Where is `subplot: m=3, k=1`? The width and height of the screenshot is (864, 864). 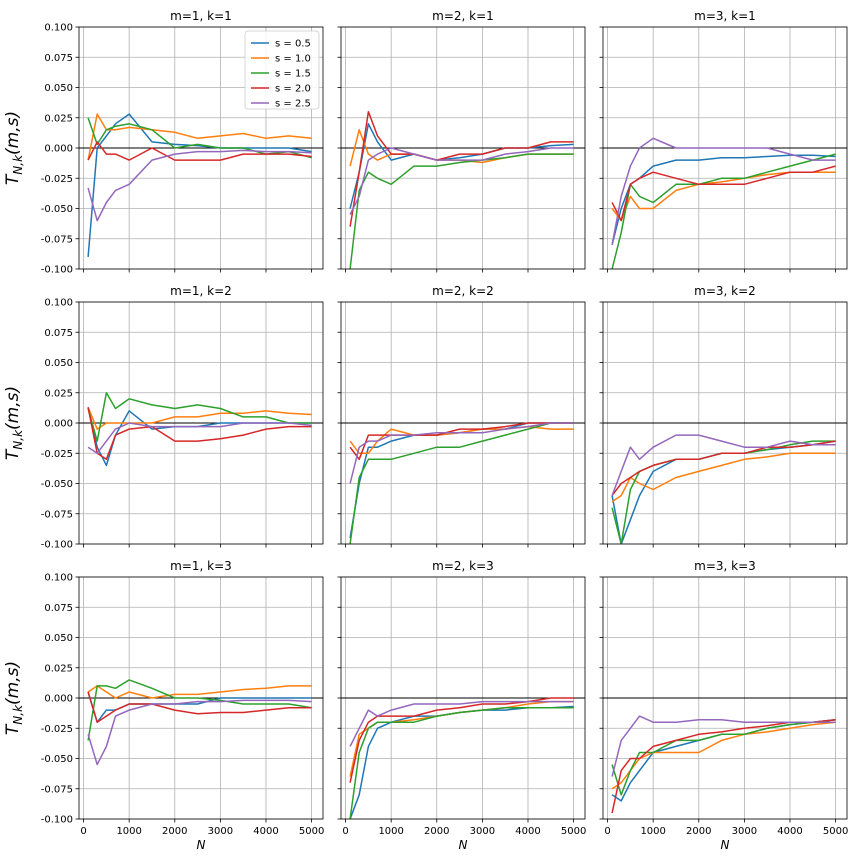 subplot: m=3, k=1 is located at coordinates (723, 141).